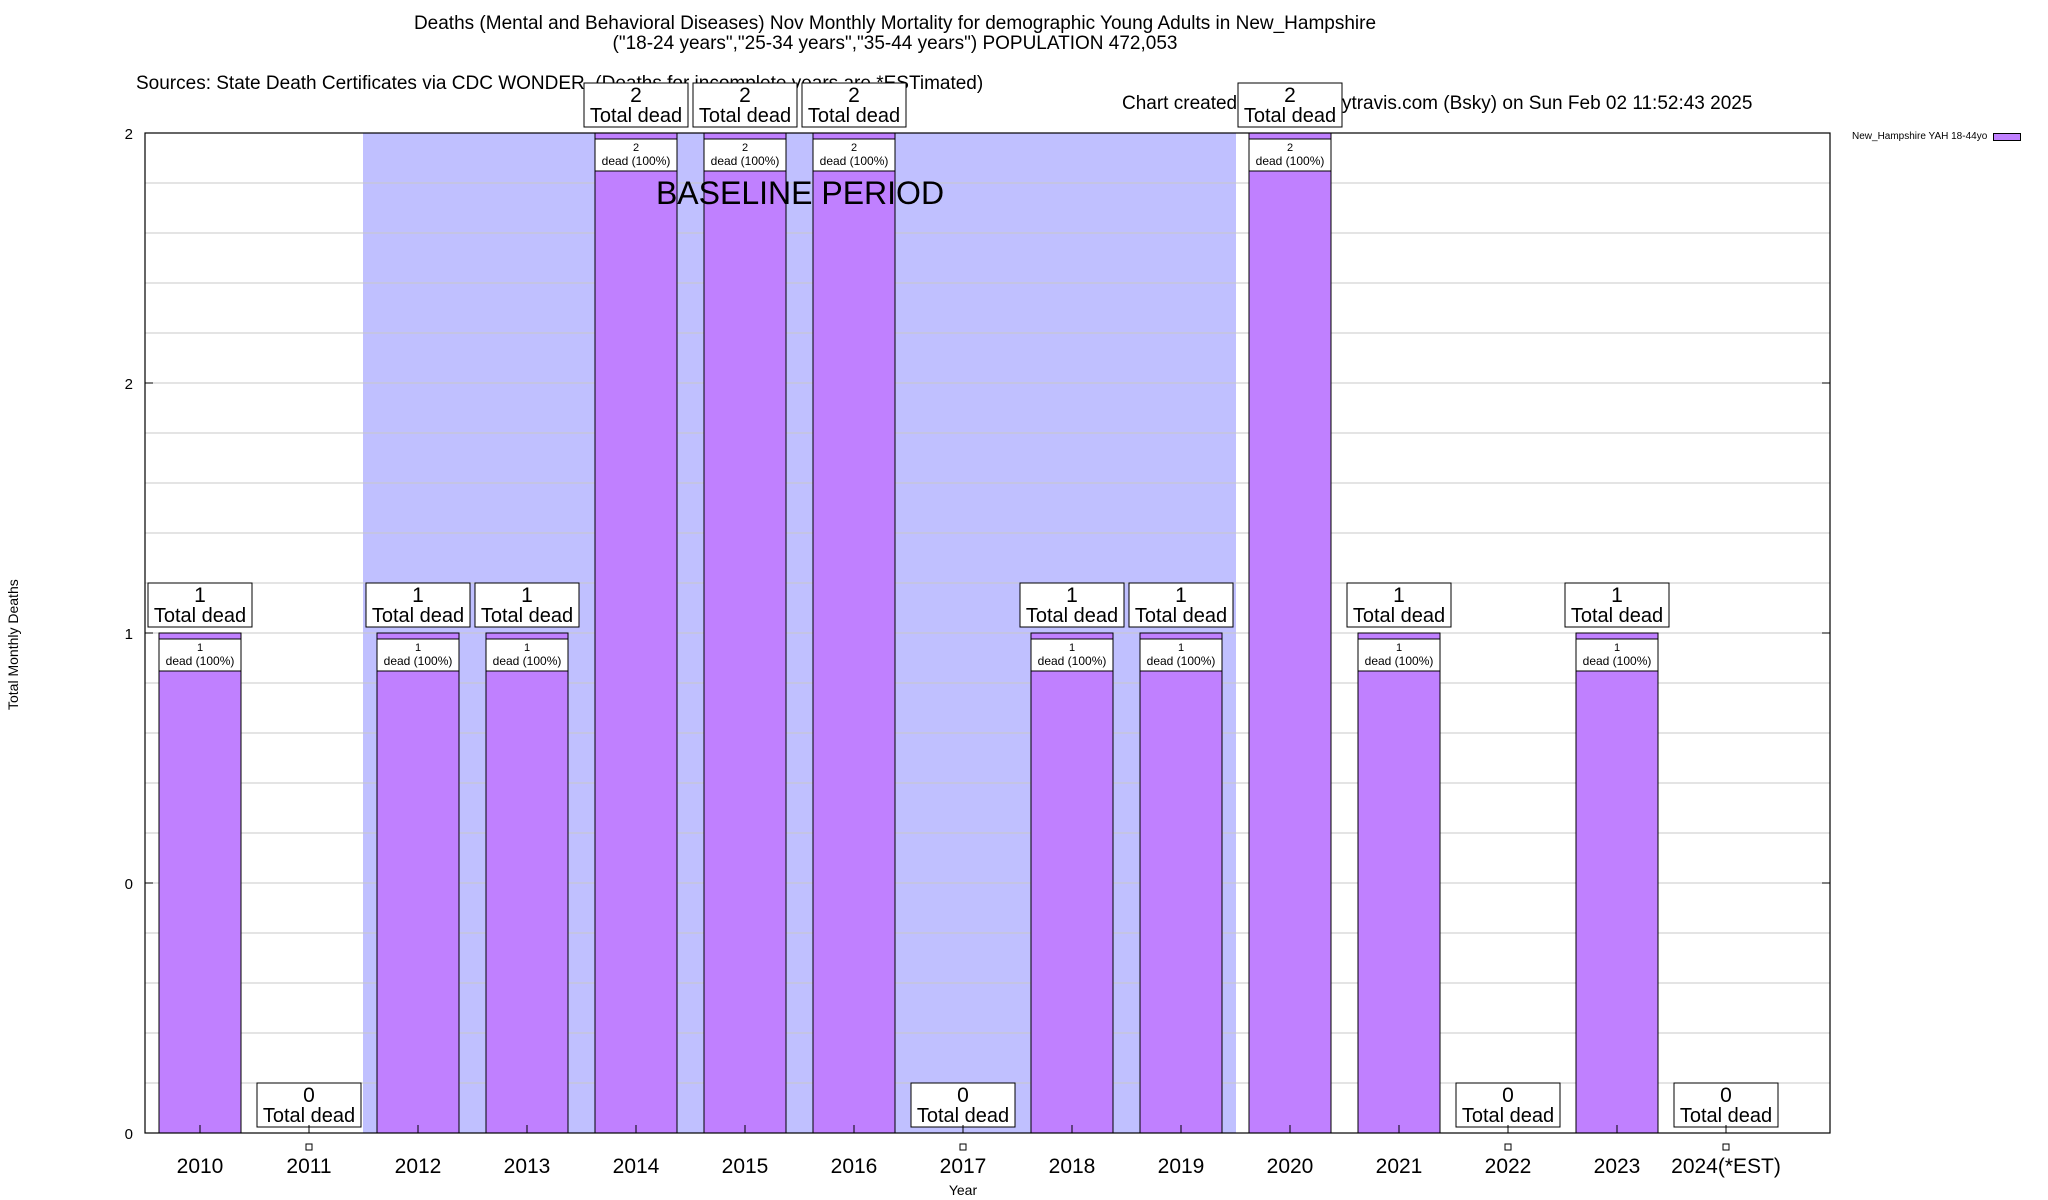 The image size is (2048, 1200). I want to click on x-tick-label: 2024(*EST), so click(1726, 1166).